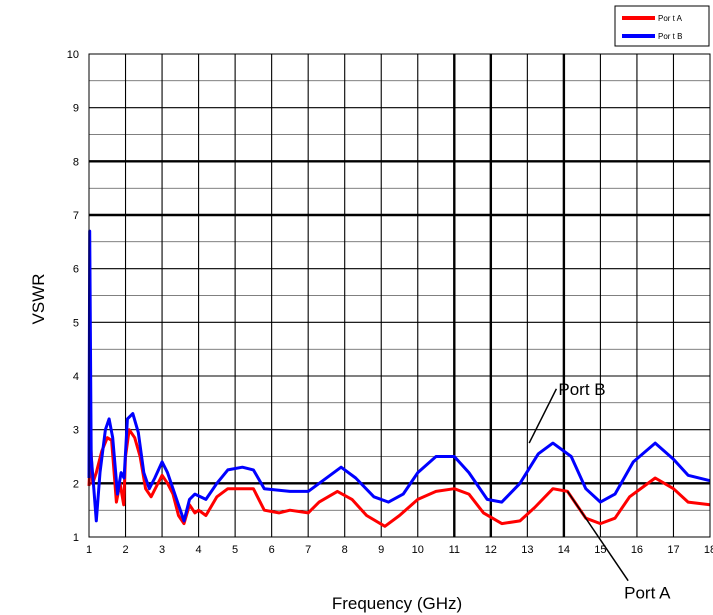 The height and width of the screenshot is (615, 713). Describe the element at coordinates (647, 593) in the screenshot. I see `annotation-label-port-a: Port A` at that location.